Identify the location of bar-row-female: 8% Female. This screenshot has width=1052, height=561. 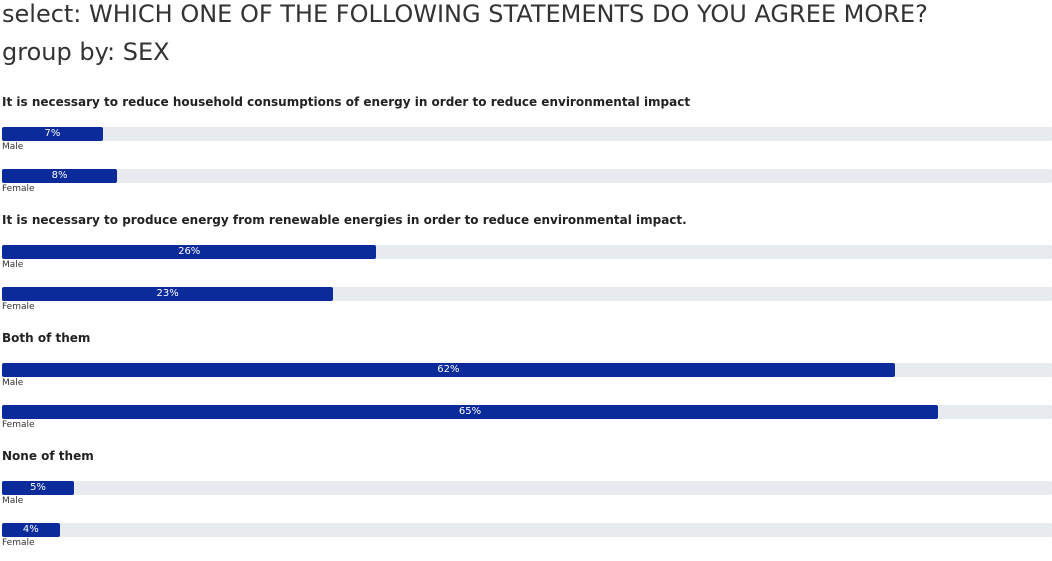
(527, 183).